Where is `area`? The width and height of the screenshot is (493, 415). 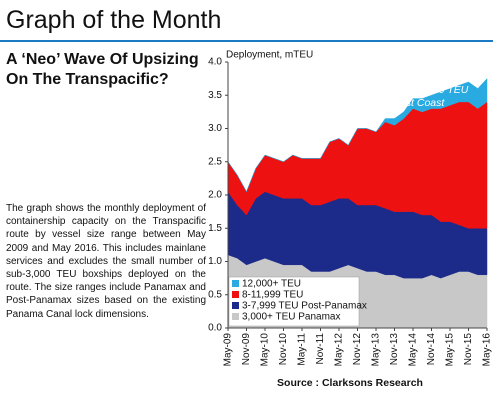
area is located at coordinates (357, 135).